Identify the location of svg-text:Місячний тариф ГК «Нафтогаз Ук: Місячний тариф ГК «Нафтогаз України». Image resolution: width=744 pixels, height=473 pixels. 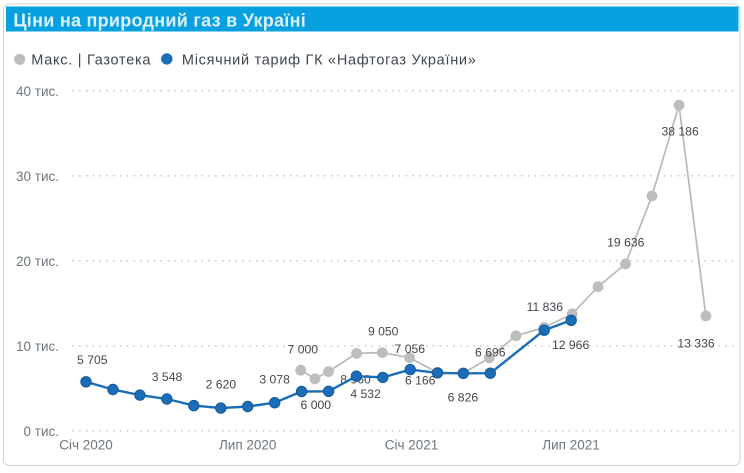
(329, 61).